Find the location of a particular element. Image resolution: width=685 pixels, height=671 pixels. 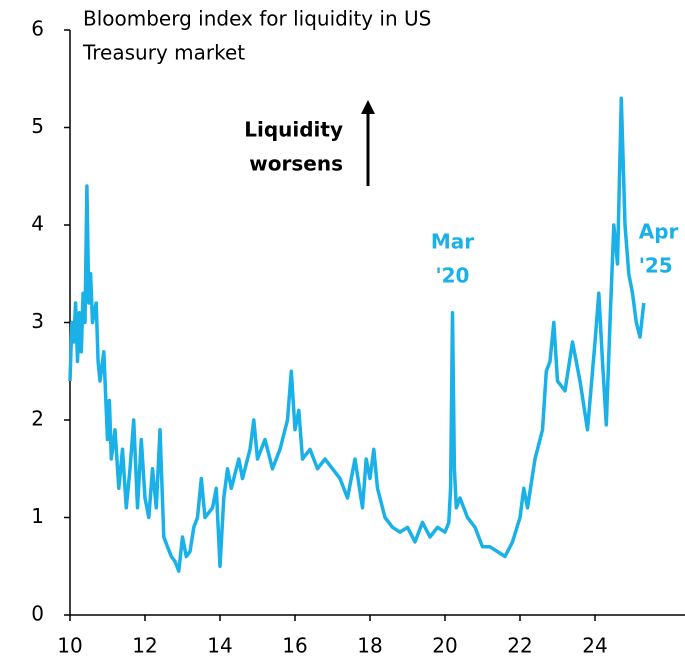

chart-title: Treasury market is located at coordinates (163, 53).